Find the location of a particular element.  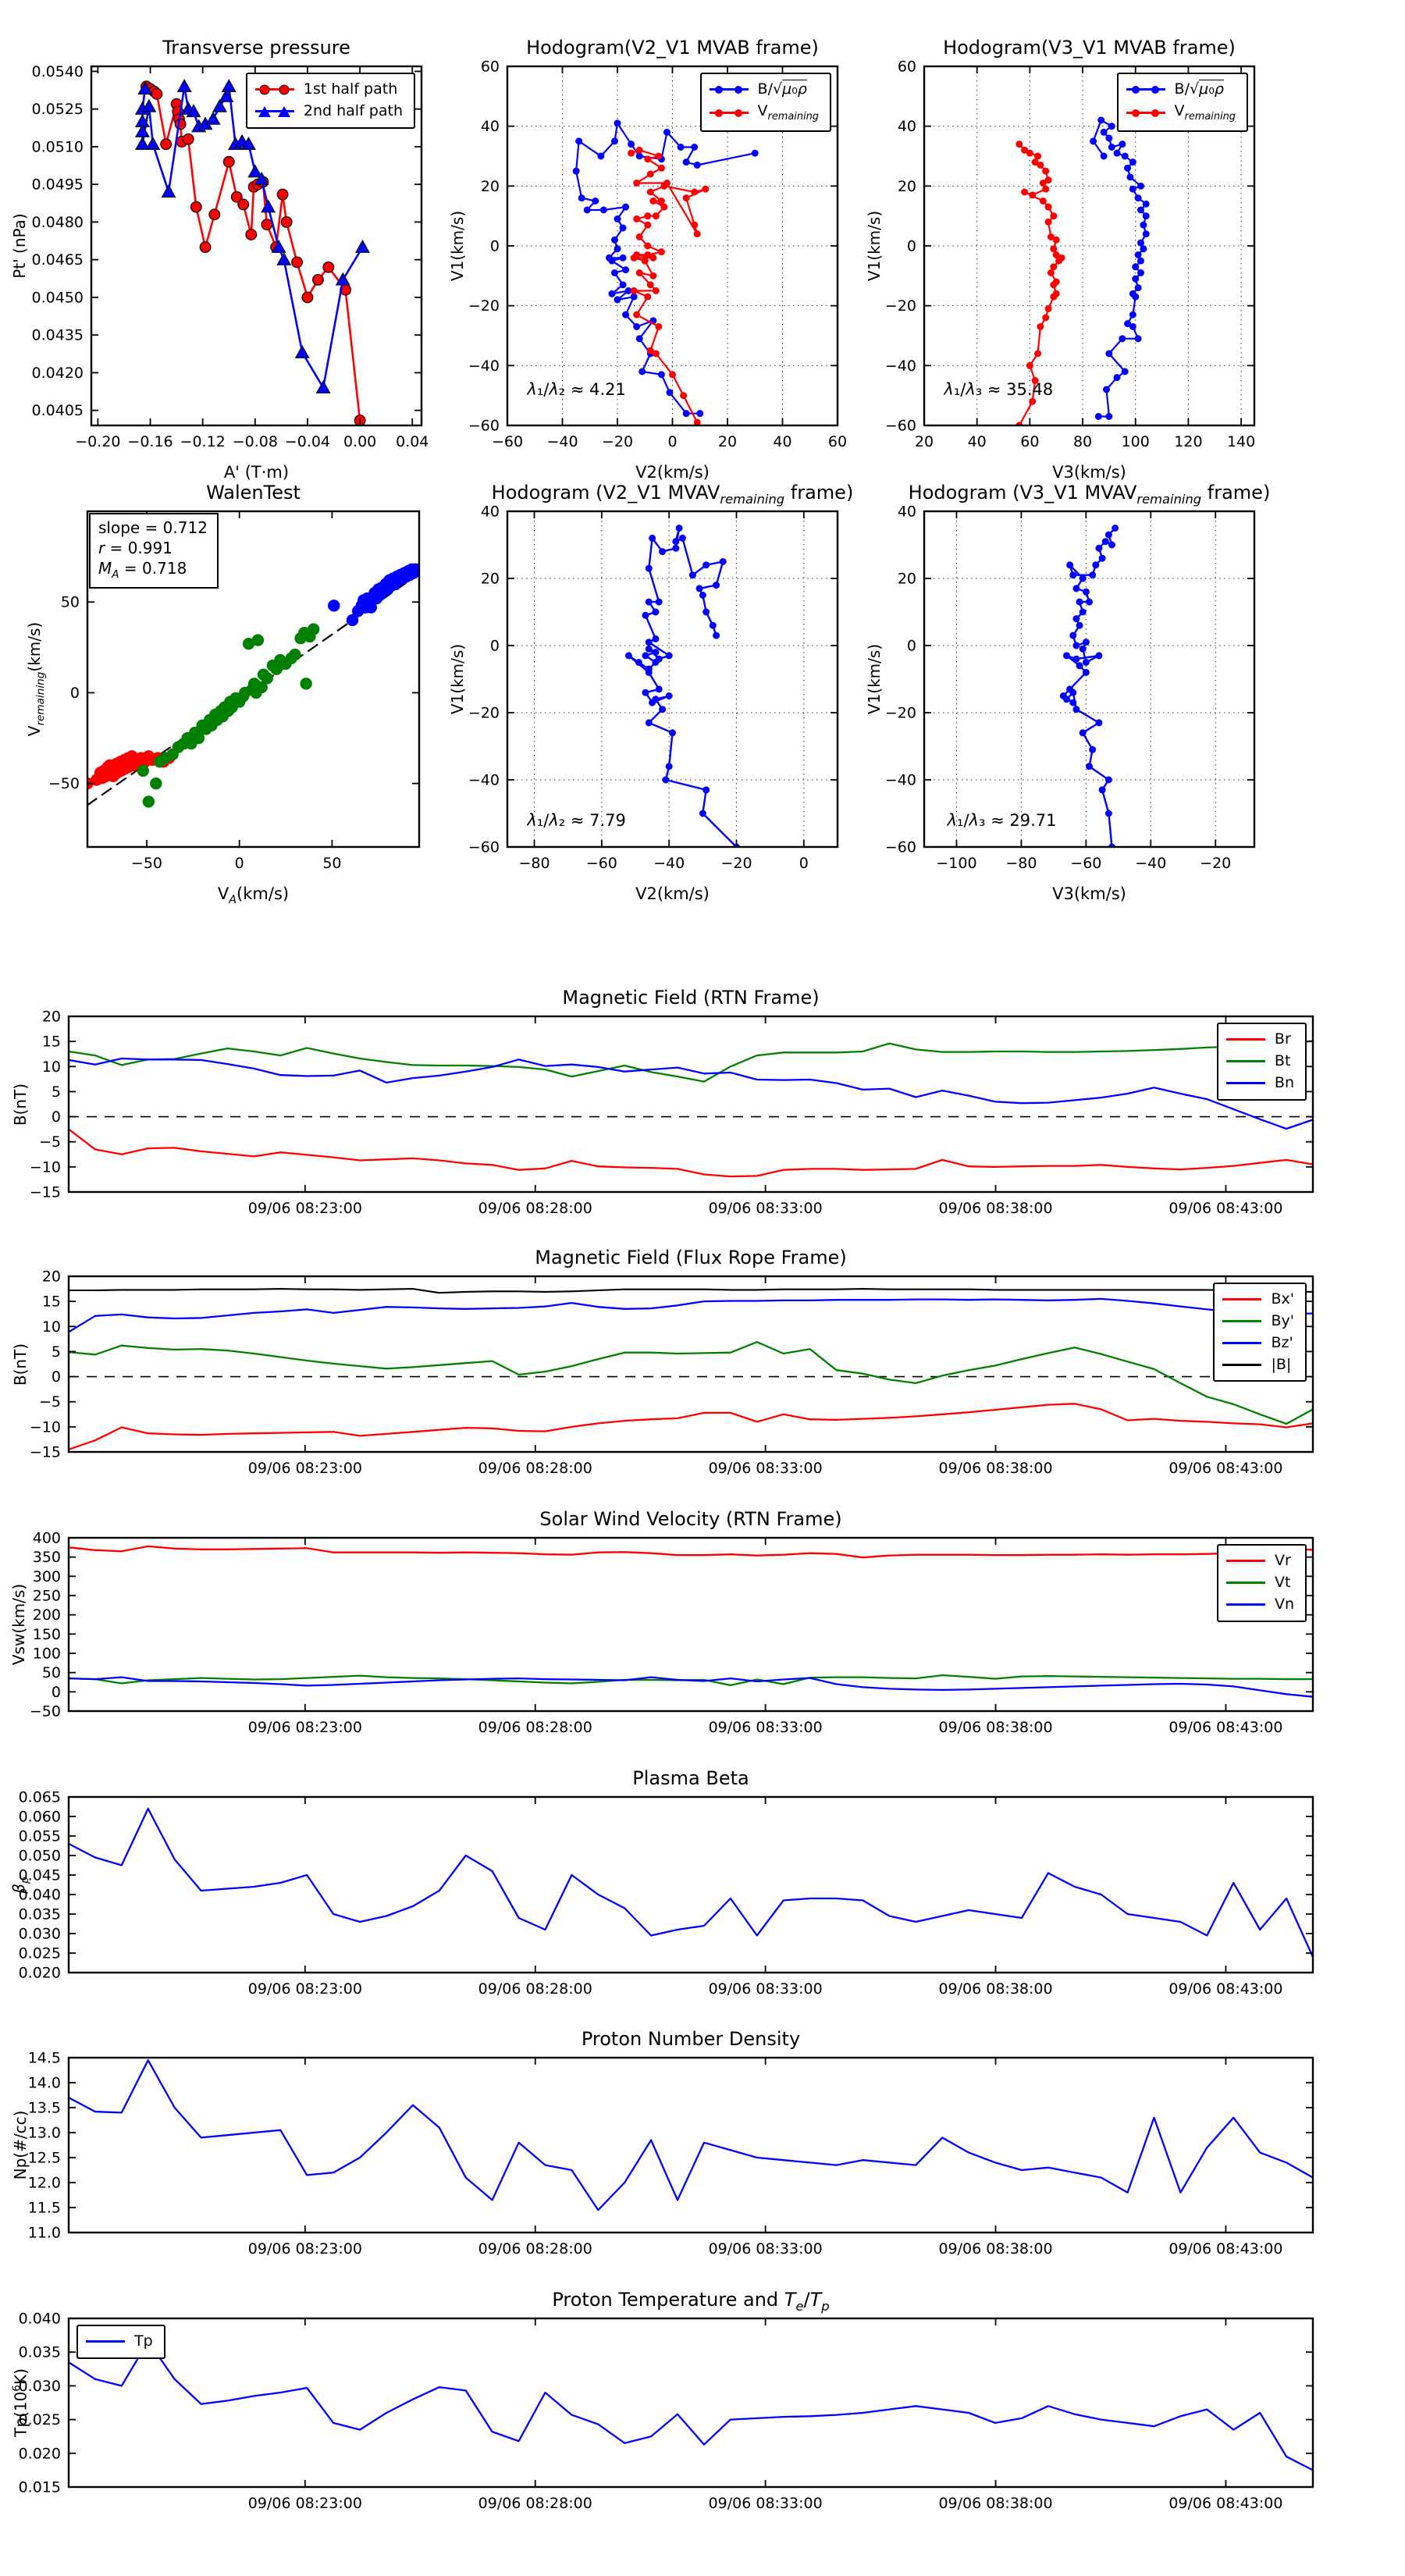

magnetic-field-rtn-ytick-label: −10 is located at coordinates (45, 1167).